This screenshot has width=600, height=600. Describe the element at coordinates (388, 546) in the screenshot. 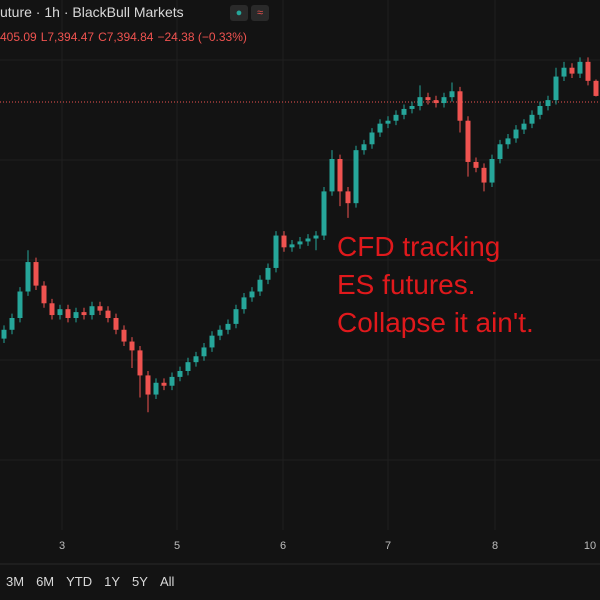

I see `x-tick-label: 7` at that location.